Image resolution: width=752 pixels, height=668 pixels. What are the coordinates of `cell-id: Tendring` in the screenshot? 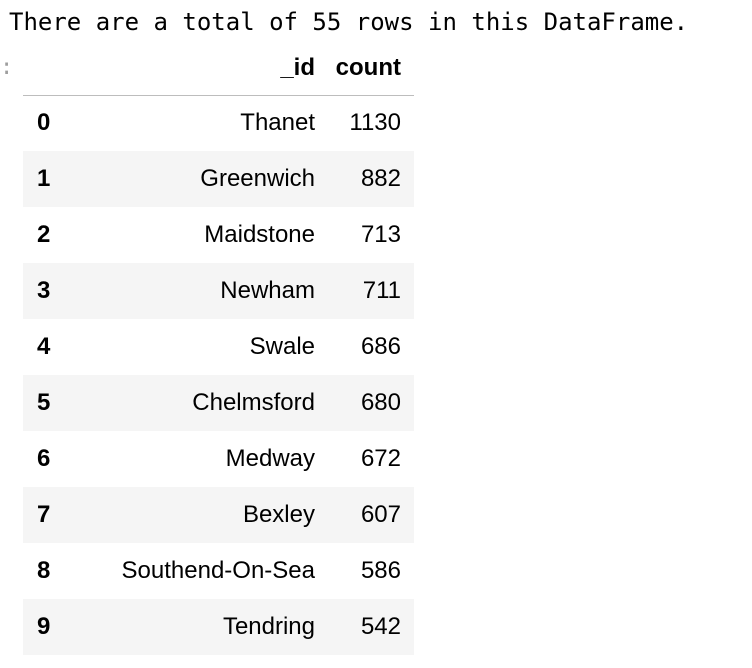 It's located at (268, 626).